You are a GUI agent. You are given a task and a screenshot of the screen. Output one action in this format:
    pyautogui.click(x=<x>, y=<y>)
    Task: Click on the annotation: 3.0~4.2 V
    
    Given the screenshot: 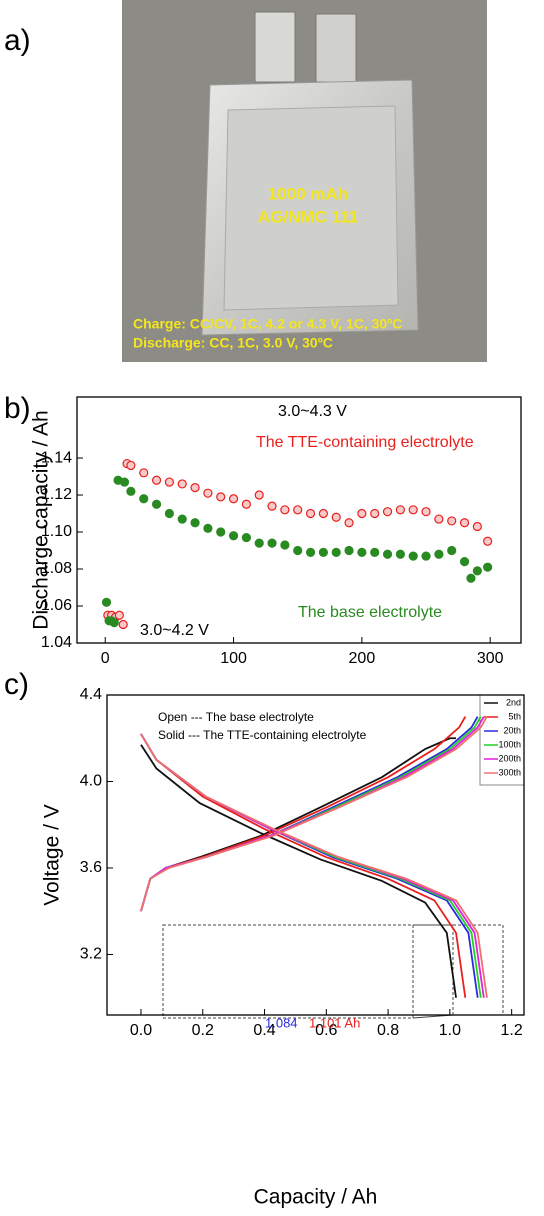 What is the action you would take?
    pyautogui.click(x=174, y=630)
    